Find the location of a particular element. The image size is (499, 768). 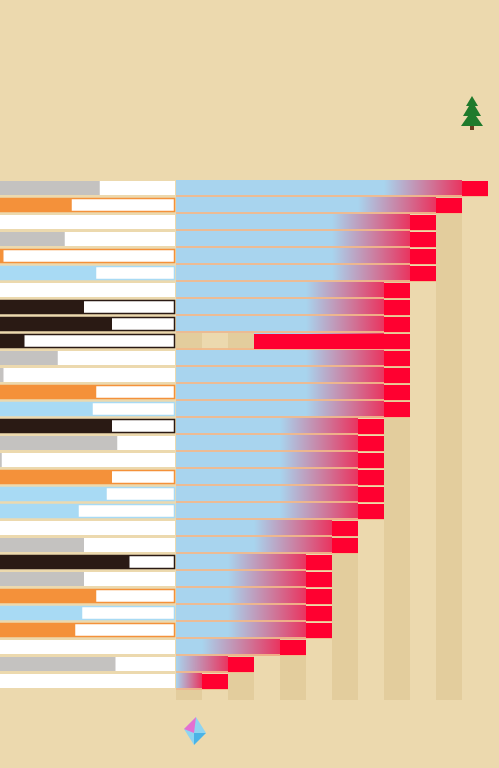

tree-trunk is located at coordinates (472, 128).